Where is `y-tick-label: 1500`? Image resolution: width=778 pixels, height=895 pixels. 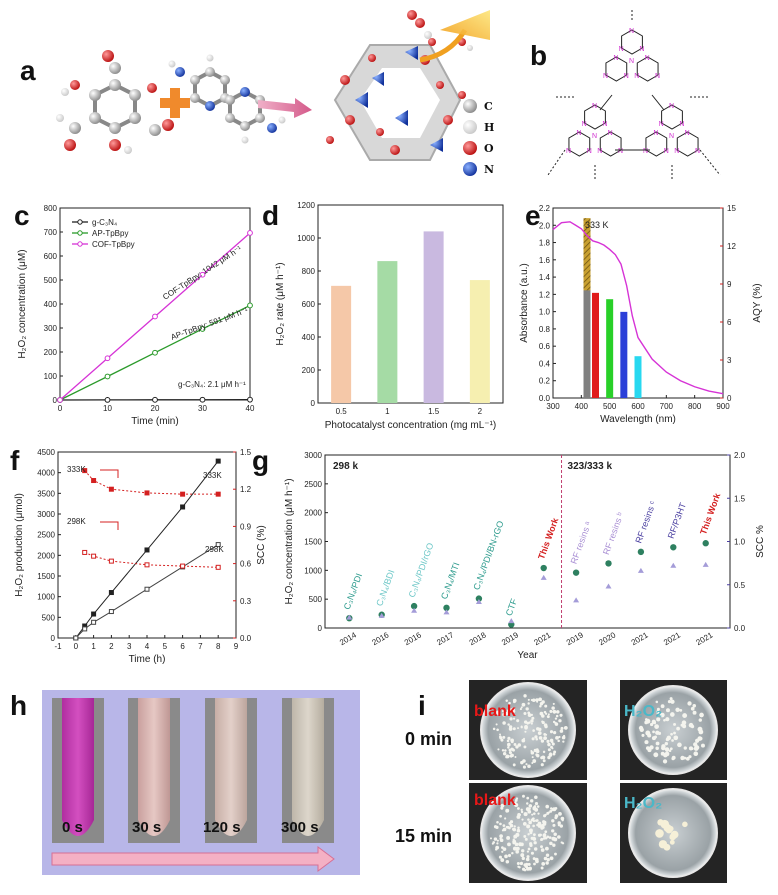
y-tick-label: 1500 is located at coordinates (313, 542).